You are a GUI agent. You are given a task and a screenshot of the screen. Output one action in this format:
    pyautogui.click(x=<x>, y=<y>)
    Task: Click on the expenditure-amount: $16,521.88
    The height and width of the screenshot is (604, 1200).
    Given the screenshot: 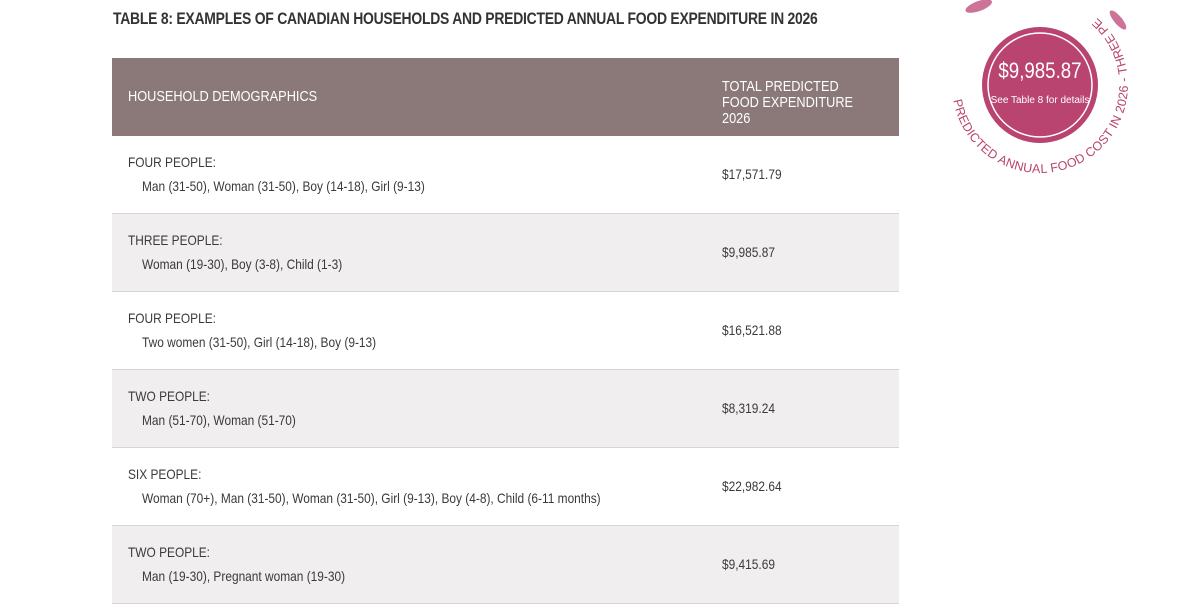 What is the action you would take?
    pyautogui.click(x=752, y=330)
    